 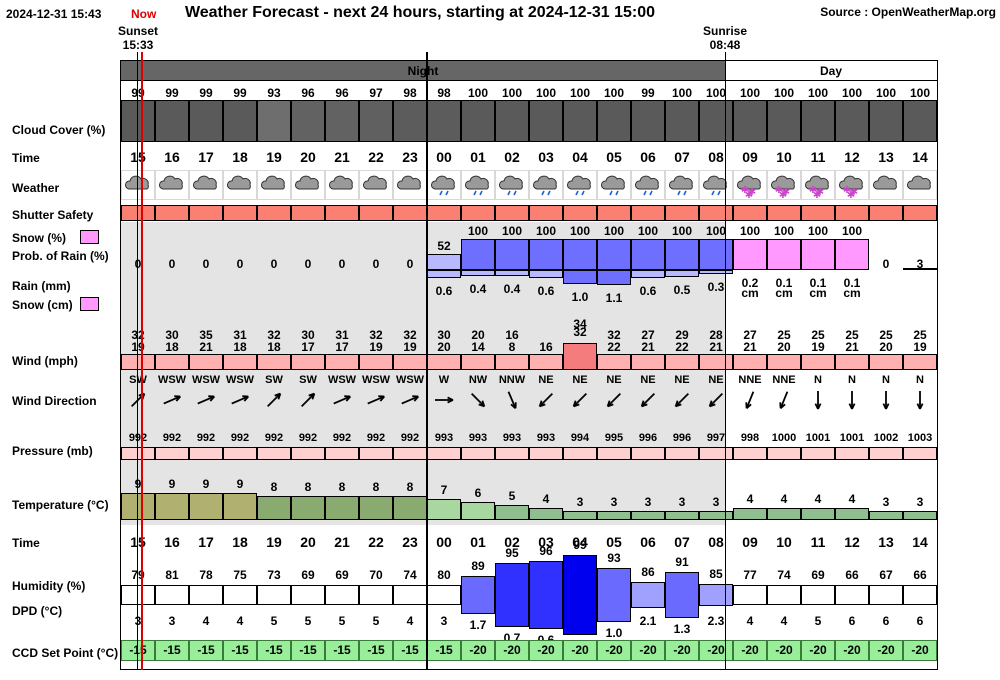 I want to click on humidity-value: 86, so click(x=648, y=572).